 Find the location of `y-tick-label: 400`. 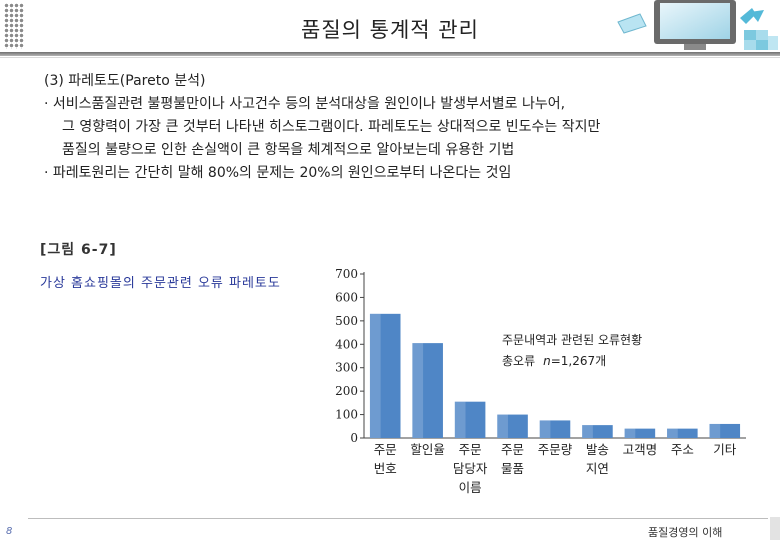

y-tick-label: 400 is located at coordinates (346, 344).